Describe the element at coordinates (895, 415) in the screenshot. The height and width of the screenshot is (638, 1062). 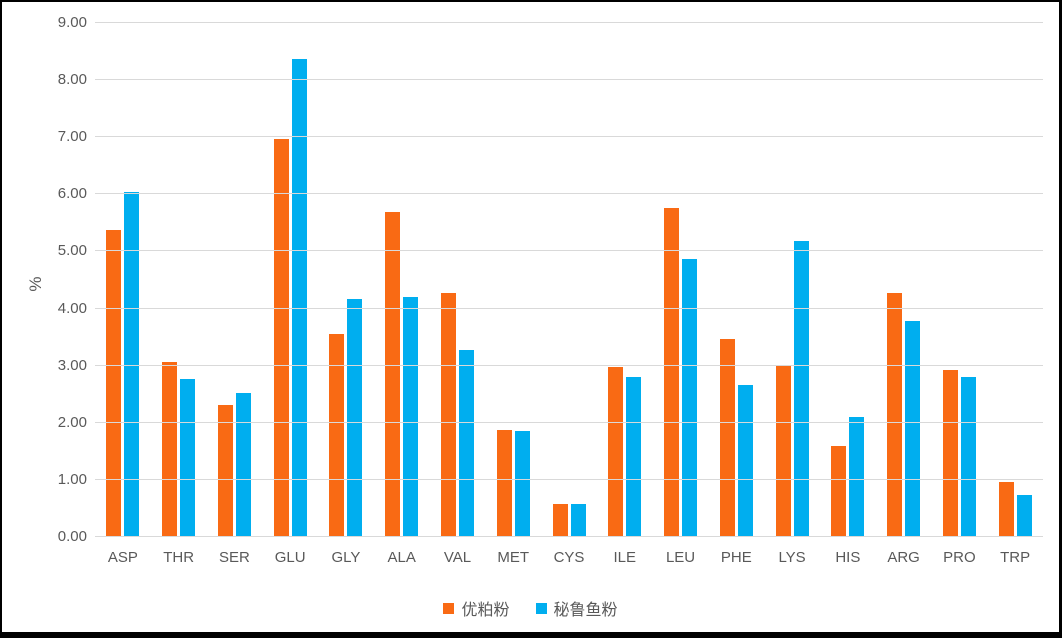
I see `bar-优粕粉-arg` at that location.